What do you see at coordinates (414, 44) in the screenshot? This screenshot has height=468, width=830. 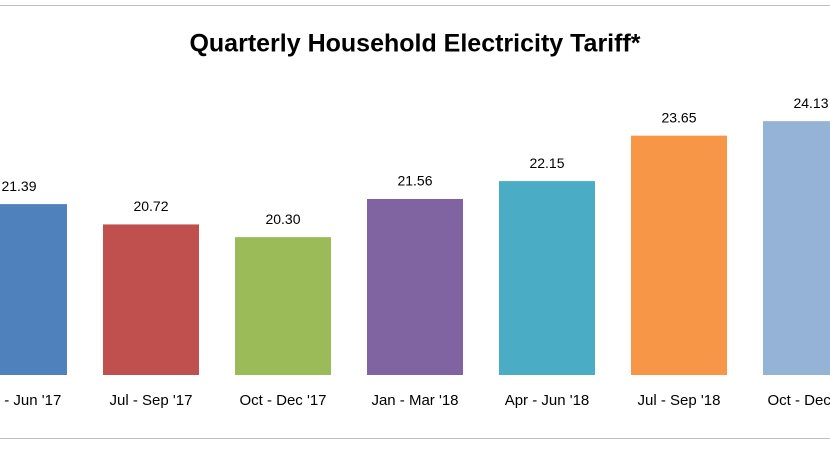 I see `chart-title: Quarterly Household Electricity Tariff*` at bounding box center [414, 44].